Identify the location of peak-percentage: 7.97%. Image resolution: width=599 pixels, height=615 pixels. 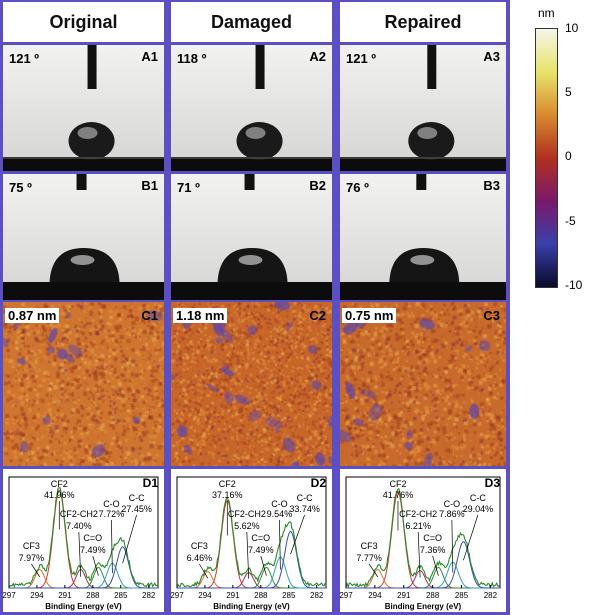
(32, 558).